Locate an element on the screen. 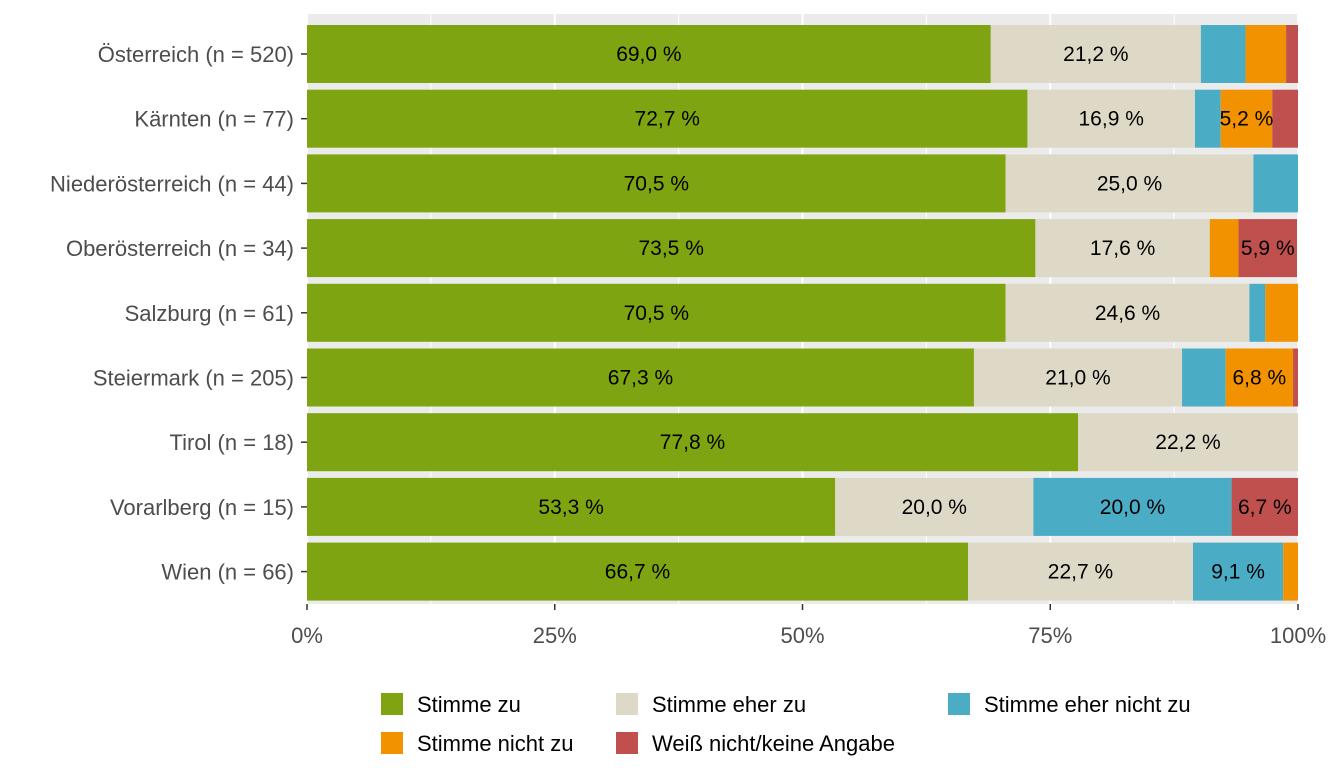 The width and height of the screenshot is (1344, 773). bar-value-label: 5,9 % is located at coordinates (1268, 248).